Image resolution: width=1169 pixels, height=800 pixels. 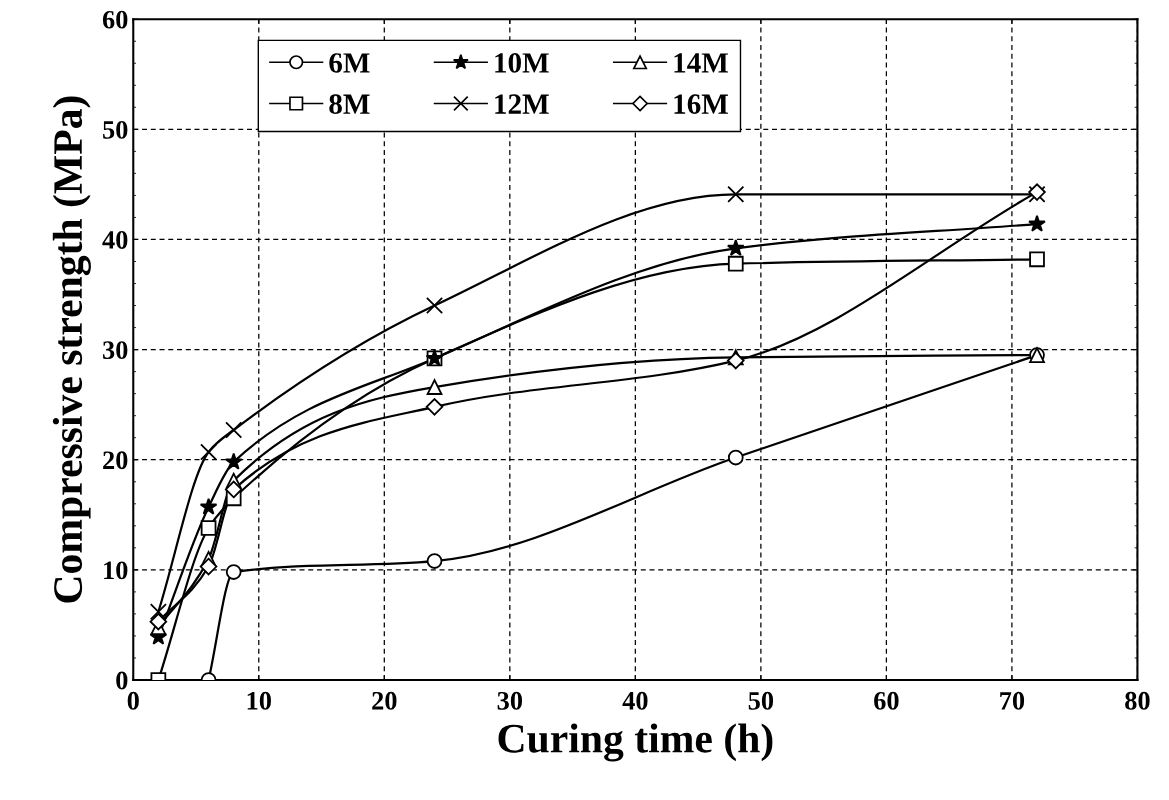 I want to click on x-tick-label: 30, so click(x=510, y=700).